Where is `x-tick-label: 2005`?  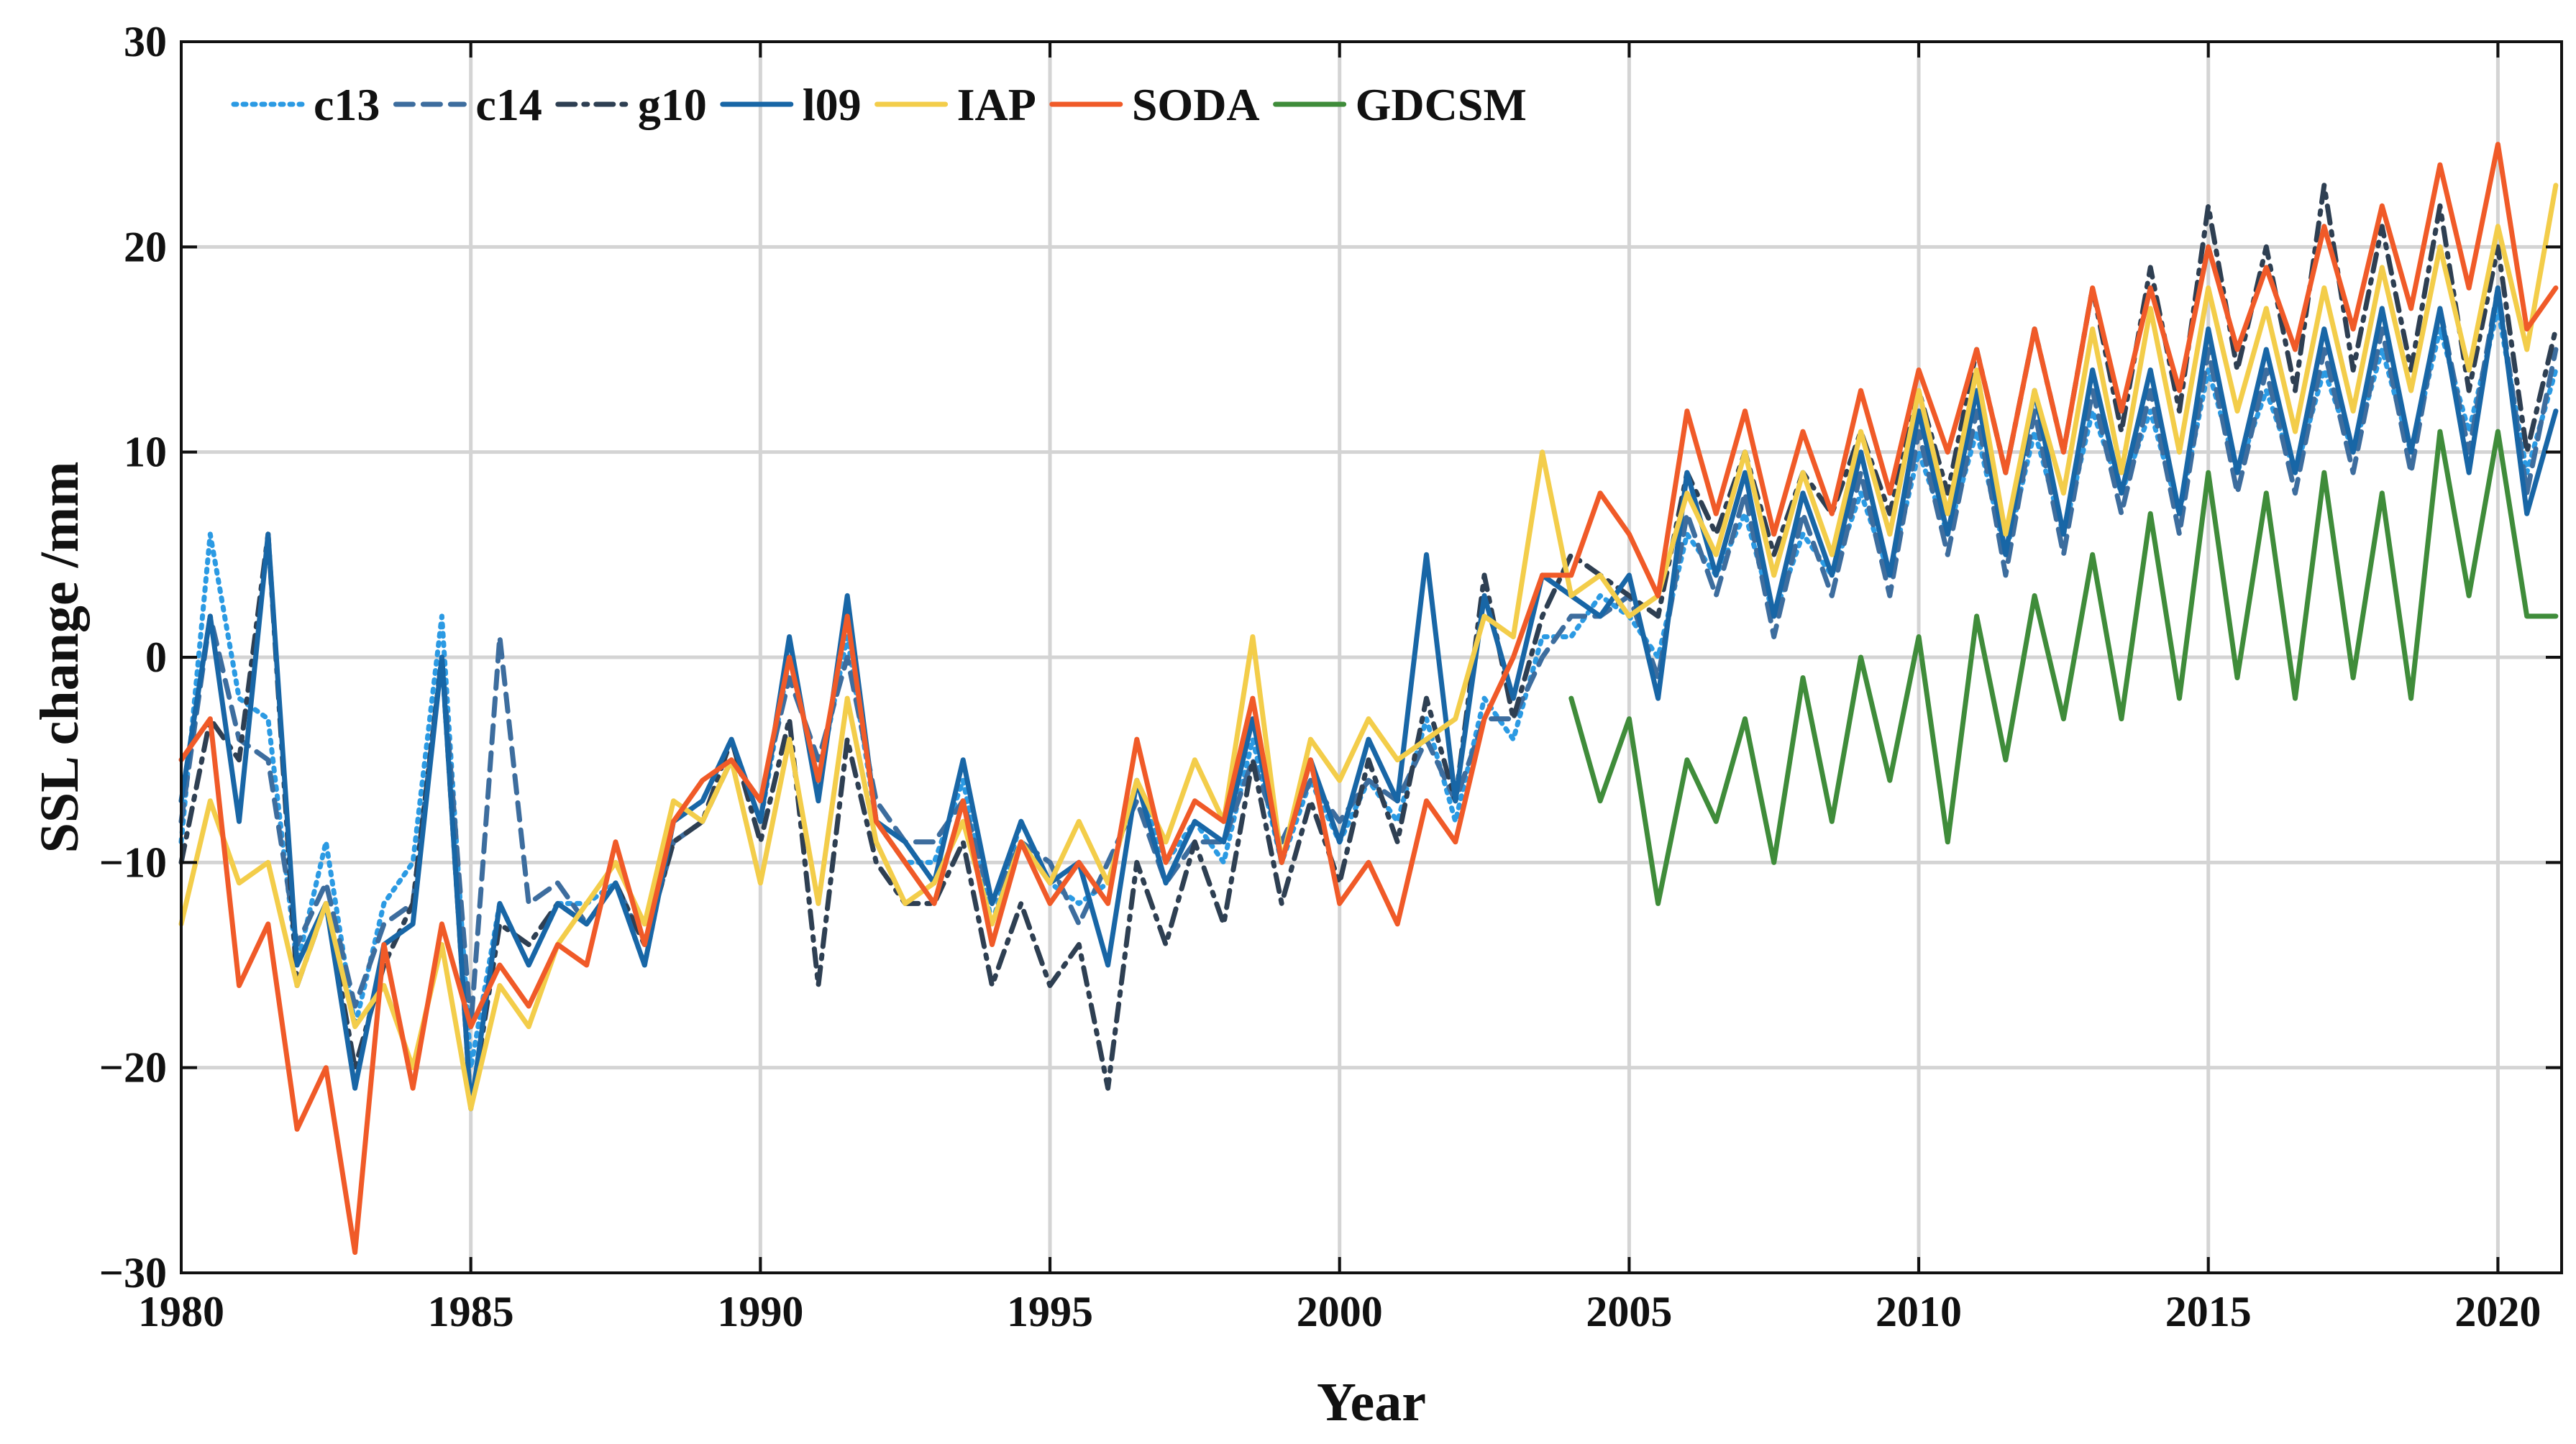 x-tick-label: 2005 is located at coordinates (1629, 1311).